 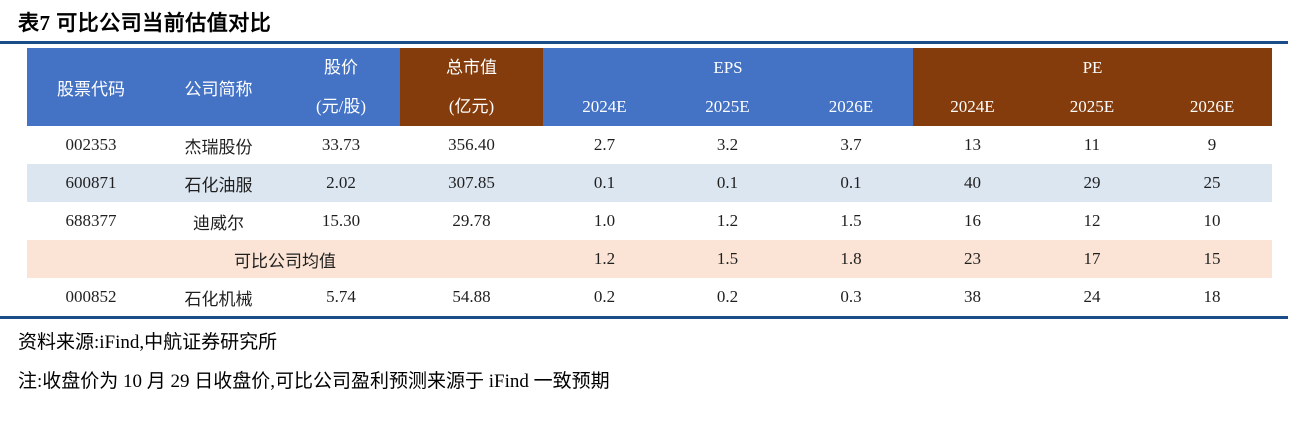 What do you see at coordinates (1092, 296) in the screenshot?
I see `cell-pe-2025e: 24` at bounding box center [1092, 296].